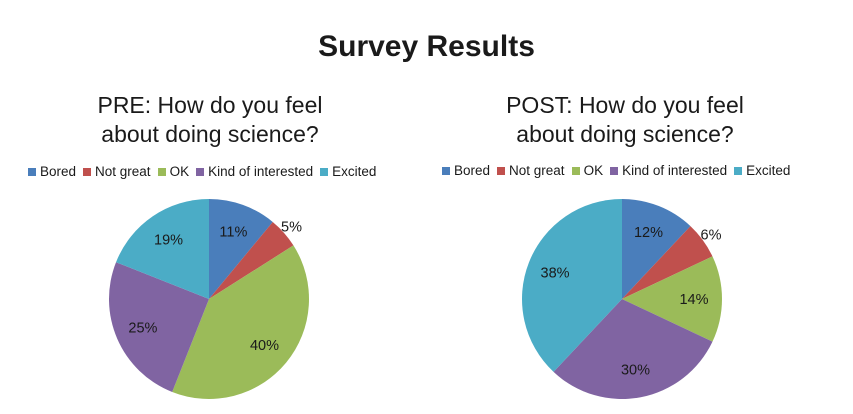 The image size is (853, 414). Describe the element at coordinates (711, 235) in the screenshot. I see `data-label: 6%` at that location.